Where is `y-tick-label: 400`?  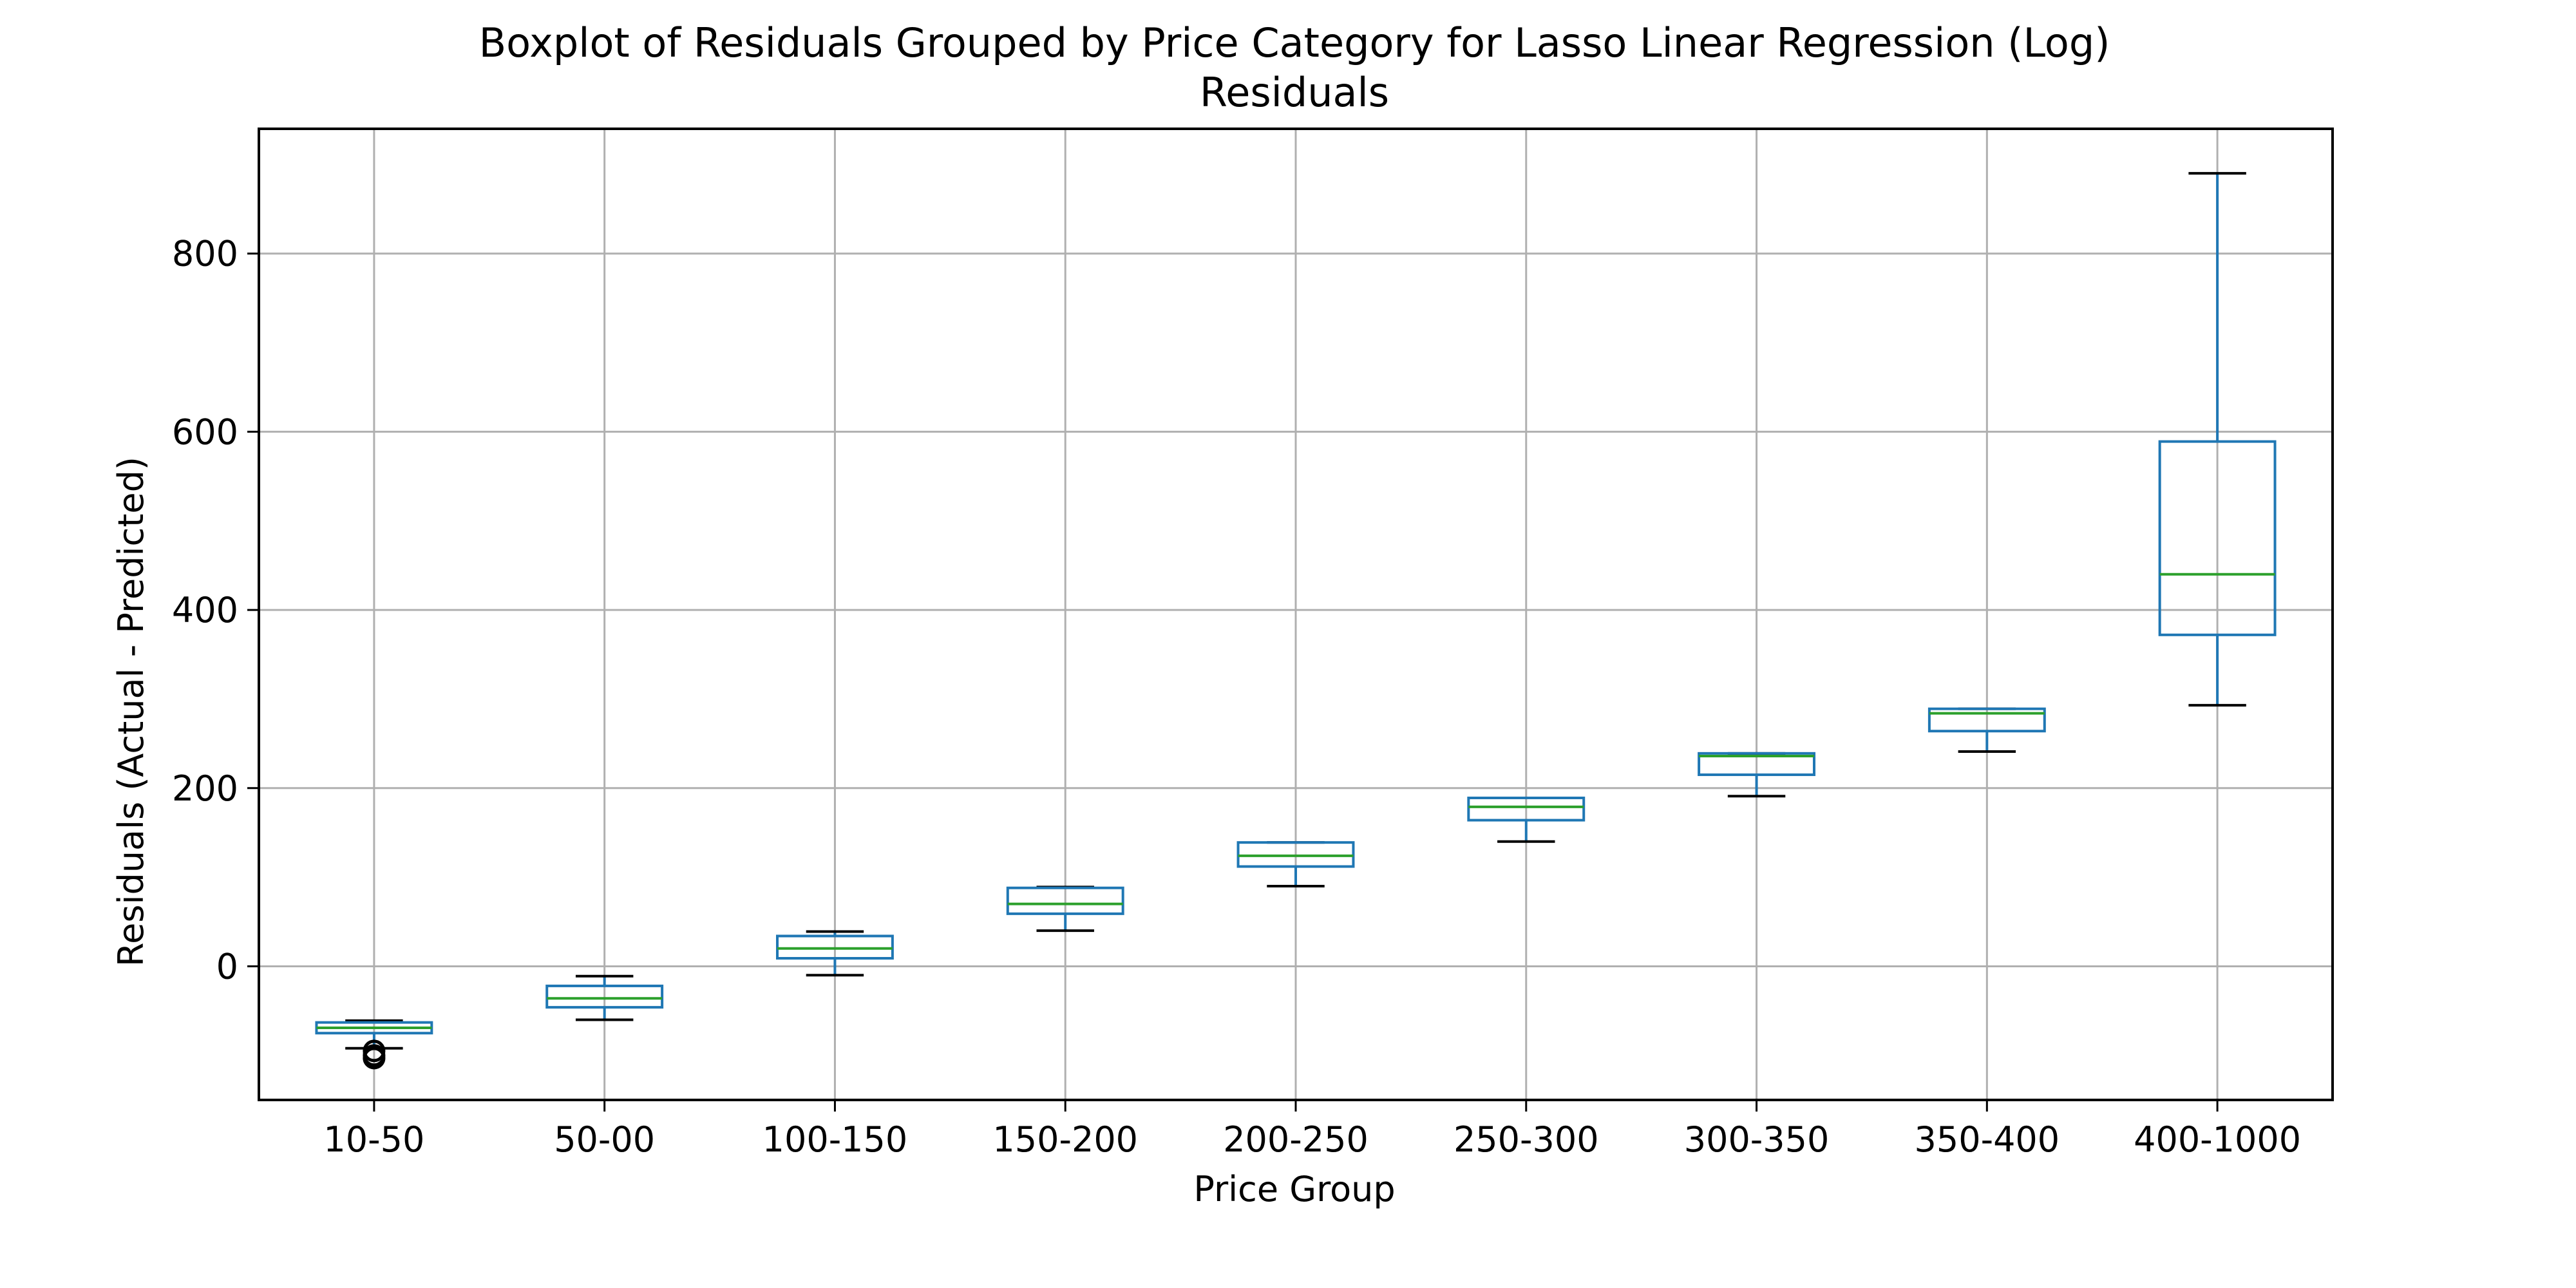
y-tick-label: 400 is located at coordinates (205, 610).